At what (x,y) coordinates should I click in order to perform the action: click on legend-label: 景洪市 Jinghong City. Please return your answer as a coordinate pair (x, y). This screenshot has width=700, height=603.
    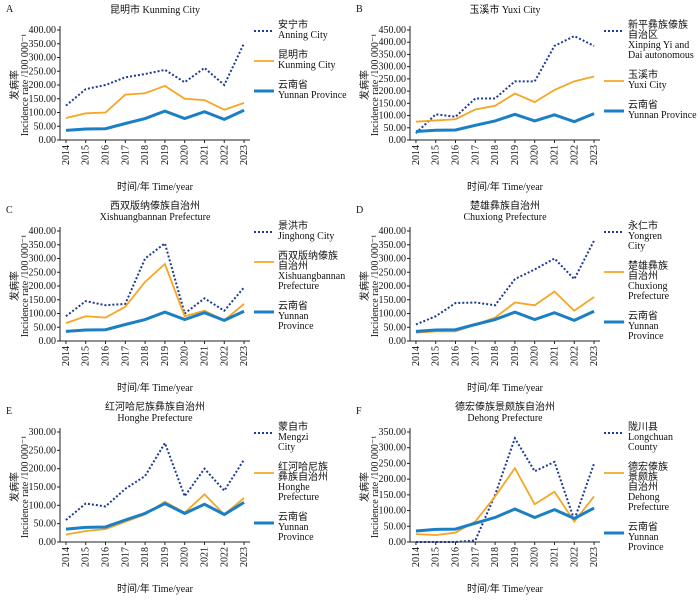
    Looking at the image, I should click on (306, 230).